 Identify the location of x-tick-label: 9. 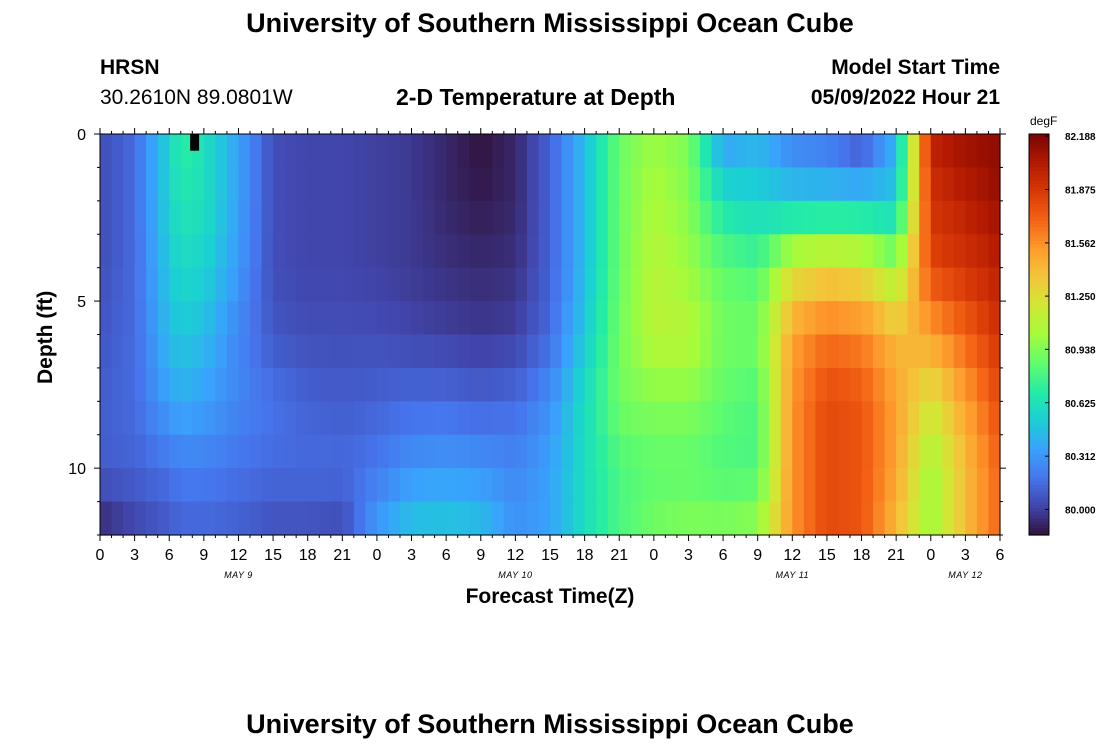
(480, 555).